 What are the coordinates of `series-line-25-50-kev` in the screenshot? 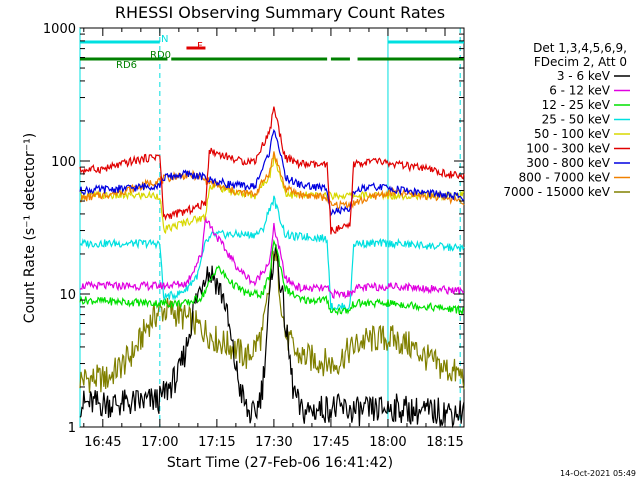 It's located at (272, 254).